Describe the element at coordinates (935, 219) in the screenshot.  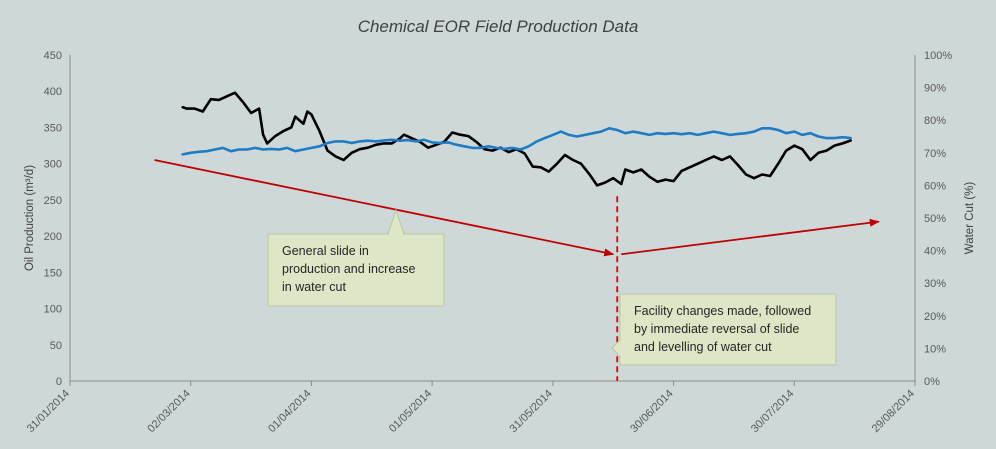
I see `y2-tick-label: 50%` at that location.